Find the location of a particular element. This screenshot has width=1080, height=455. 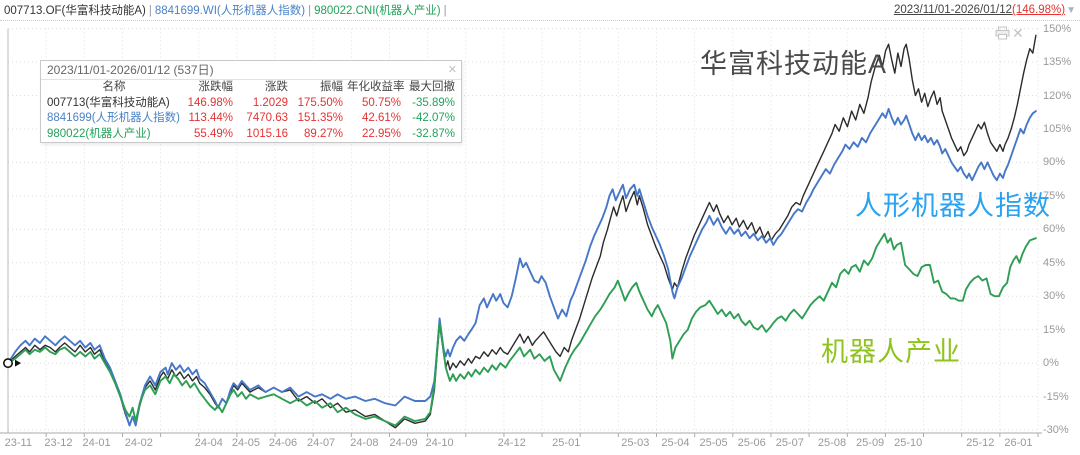

series-start-marker is located at coordinates (8, 363).